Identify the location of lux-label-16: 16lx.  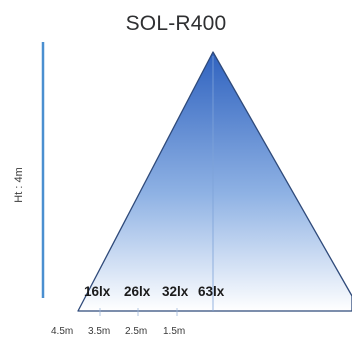
(97, 291).